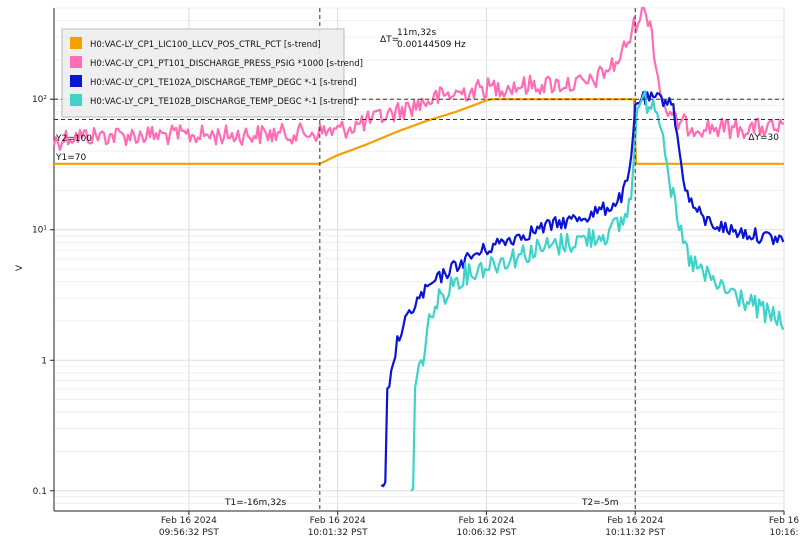 The width and height of the screenshot is (804, 551). Describe the element at coordinates (44, 361) in the screenshot. I see `y-tick-label: 1` at that location.